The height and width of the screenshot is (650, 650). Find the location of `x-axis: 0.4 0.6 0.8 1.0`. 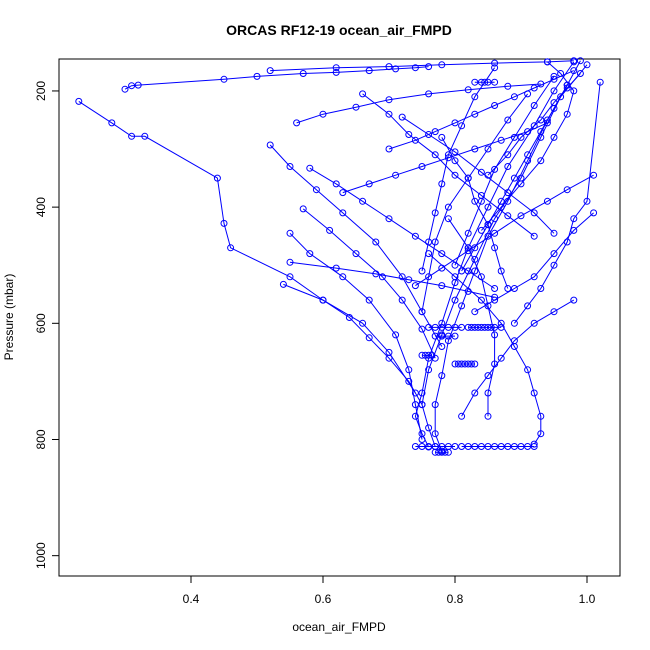

x-axis: 0.4 0.6 0.8 1.0 is located at coordinates (389, 590).